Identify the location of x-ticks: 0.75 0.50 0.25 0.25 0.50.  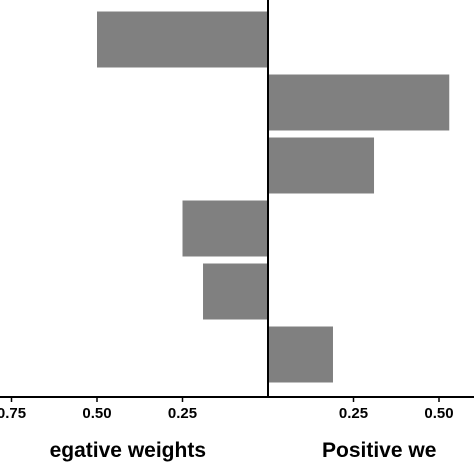
(227, 409).